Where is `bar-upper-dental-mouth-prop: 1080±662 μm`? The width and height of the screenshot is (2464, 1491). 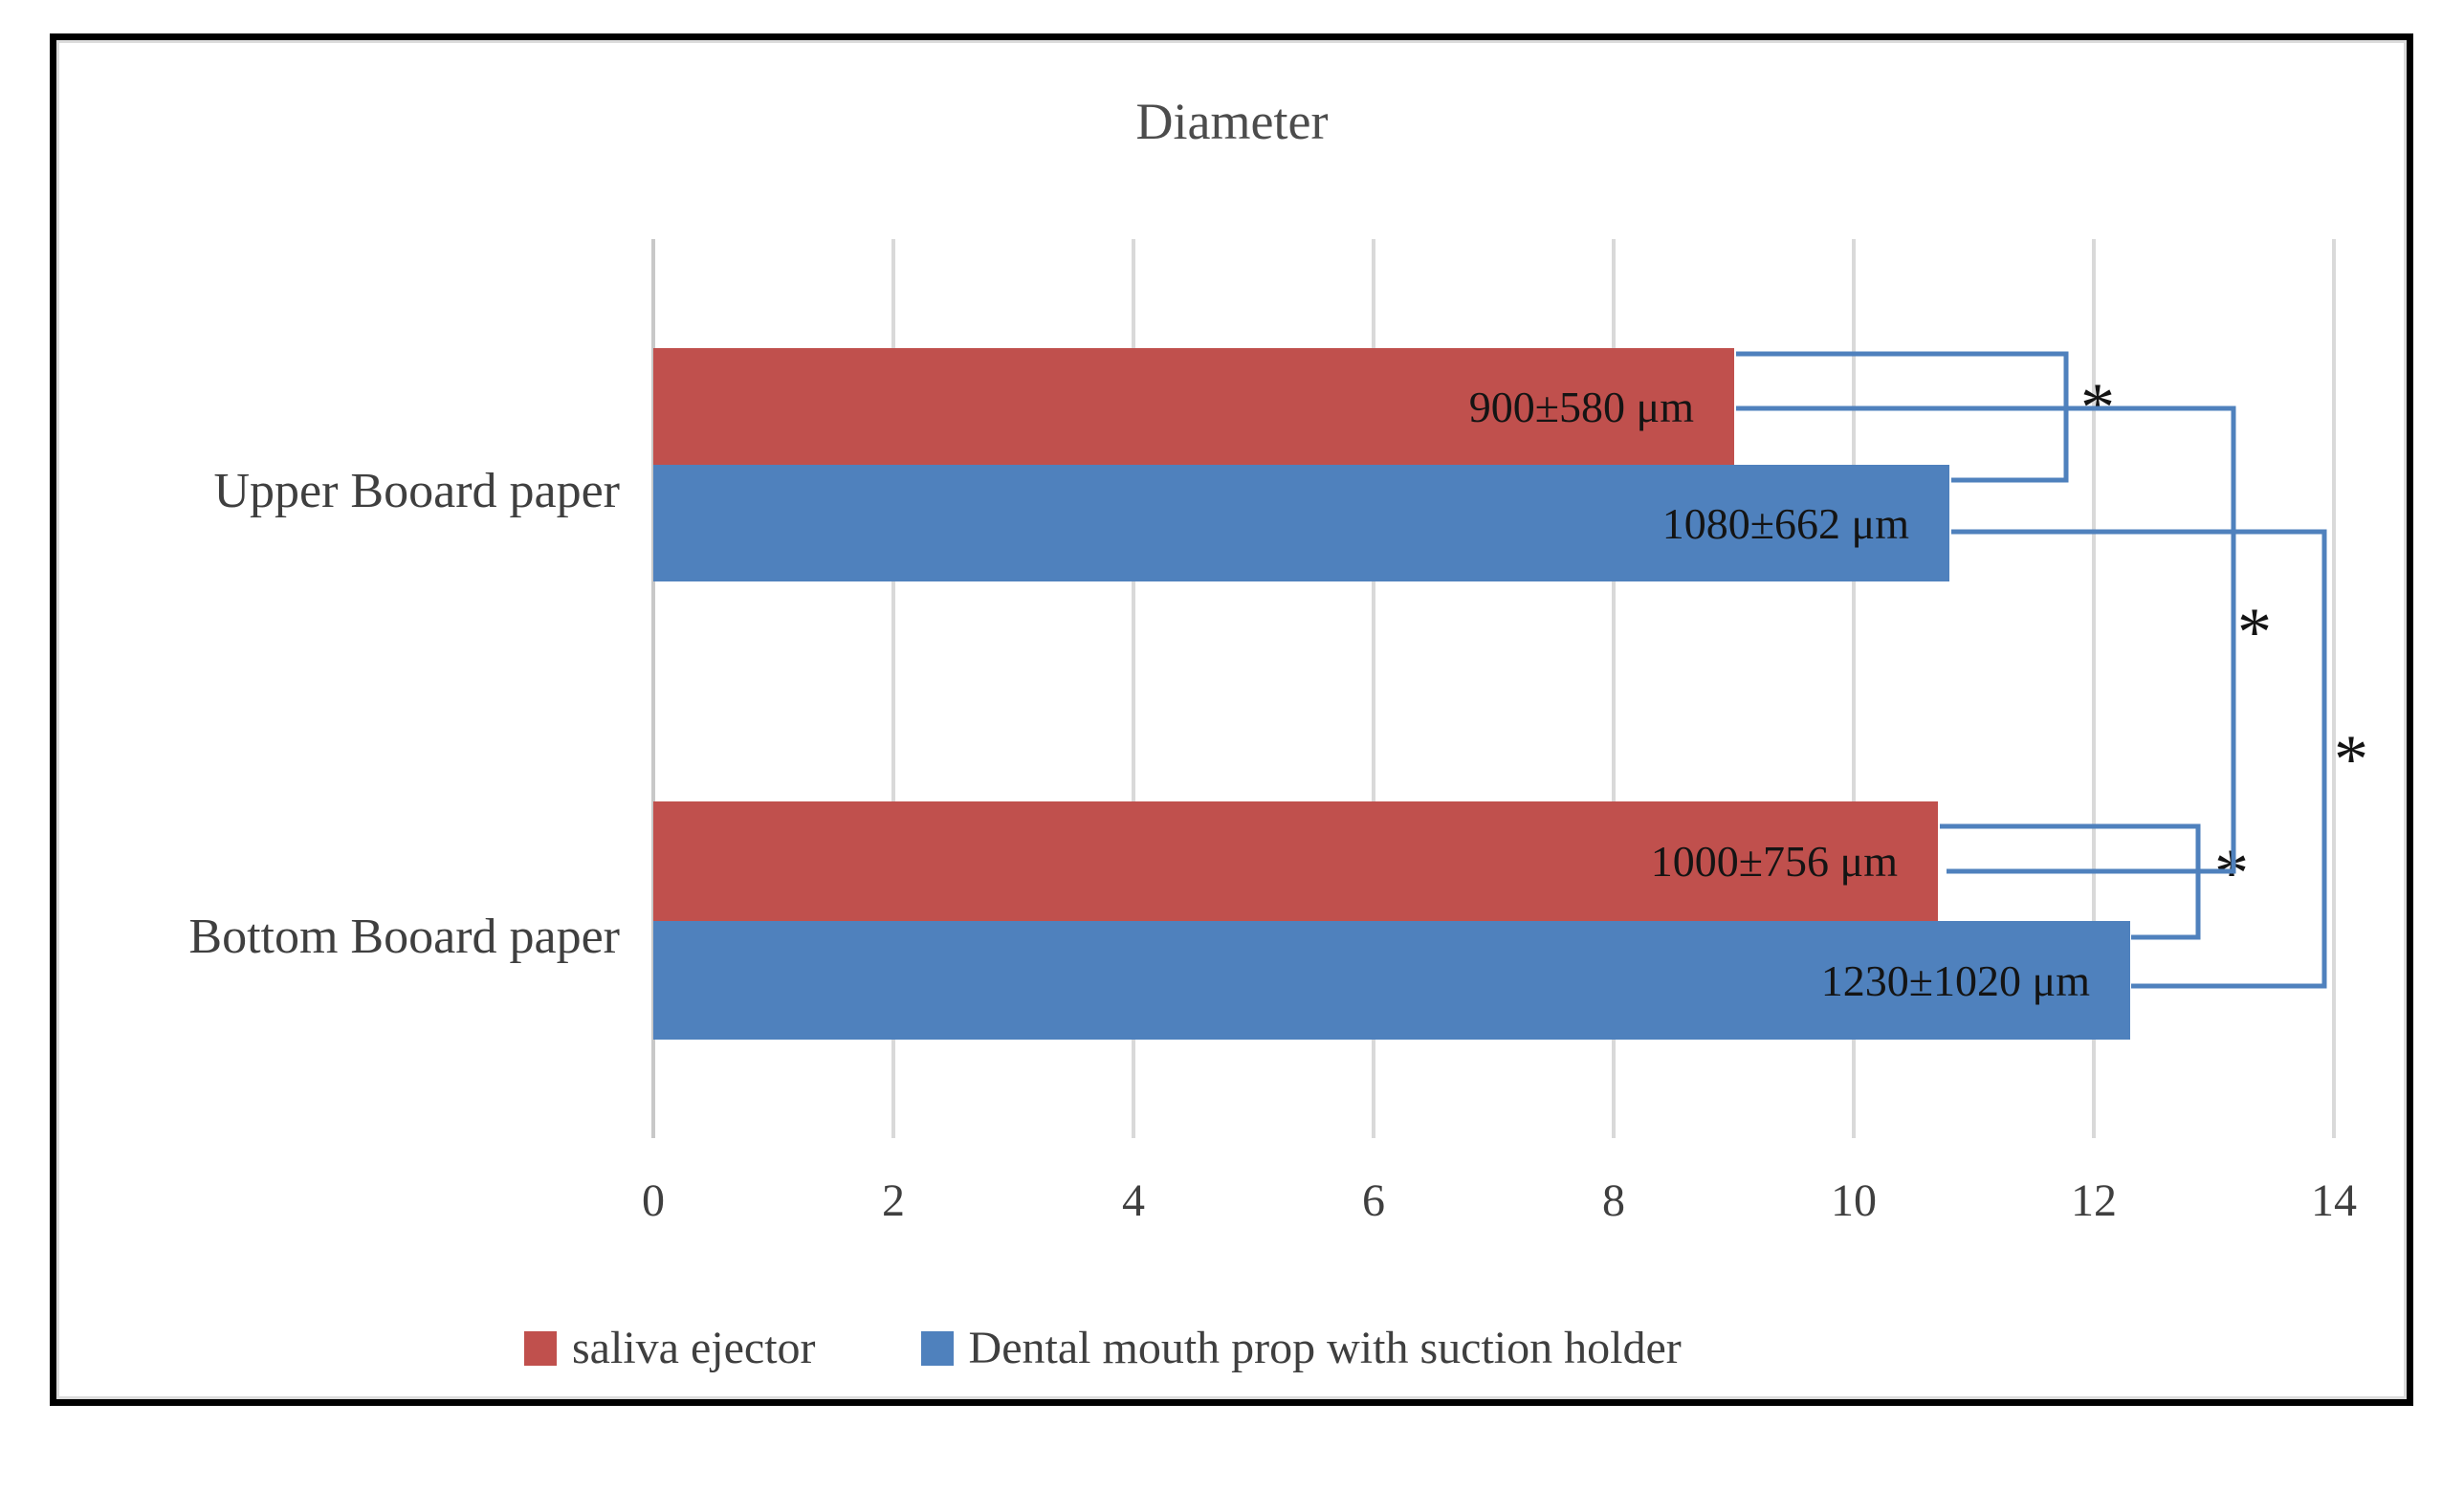 bar-upper-dental-mouth-prop: 1080±662 μm is located at coordinates (1301, 523).